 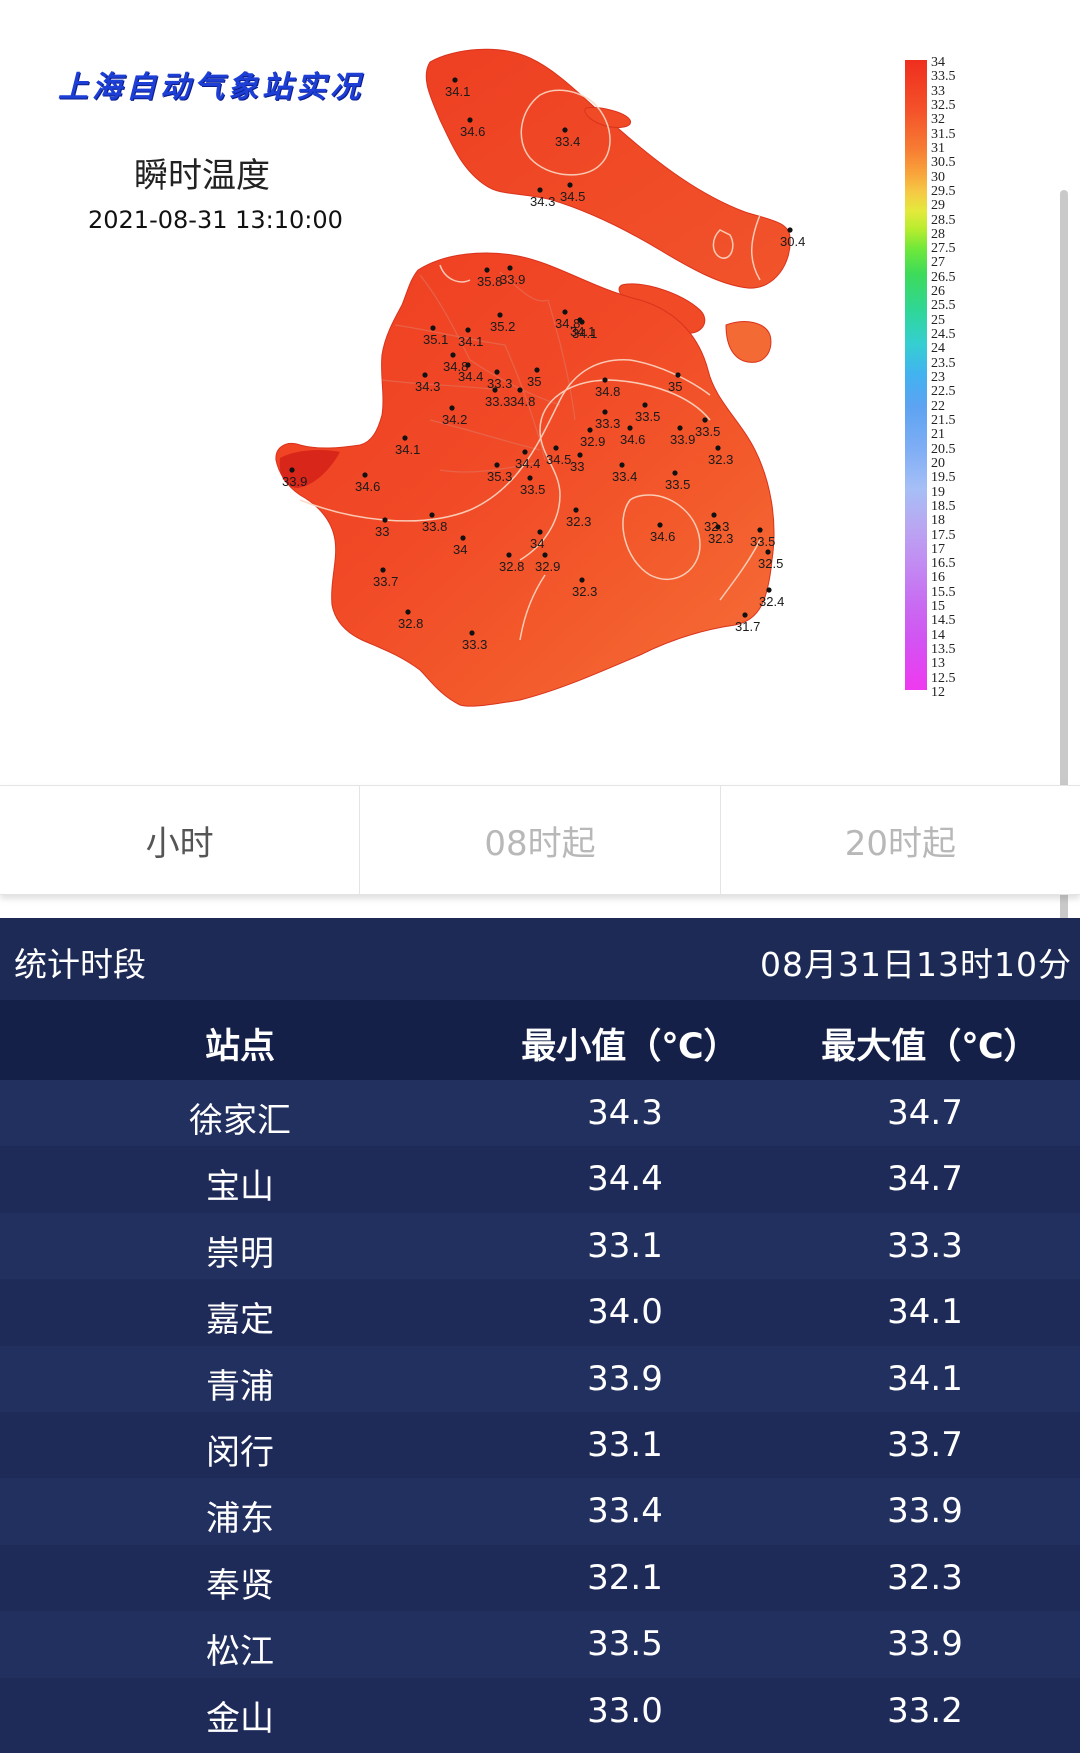 I want to click on min-value: 33.9, so click(x=625, y=1378).